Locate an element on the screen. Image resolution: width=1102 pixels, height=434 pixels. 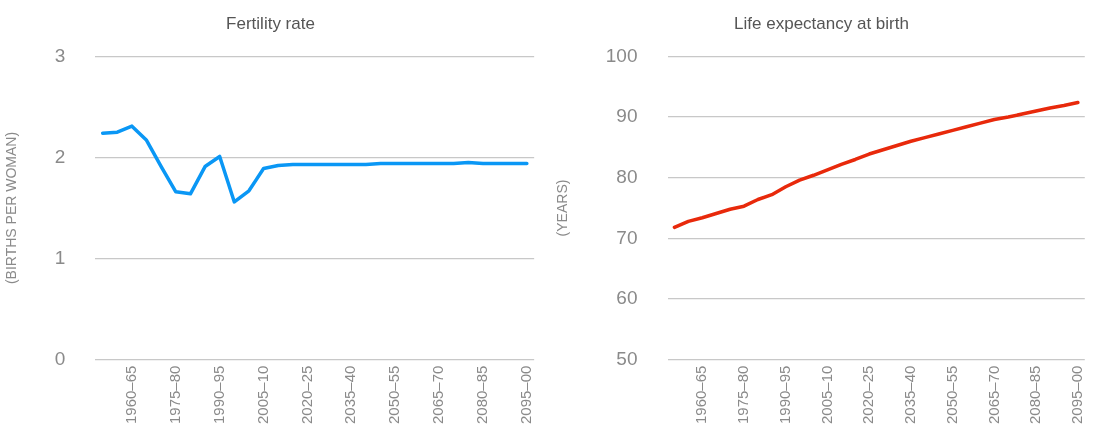
y-tick-label: 90 is located at coordinates (627, 116).